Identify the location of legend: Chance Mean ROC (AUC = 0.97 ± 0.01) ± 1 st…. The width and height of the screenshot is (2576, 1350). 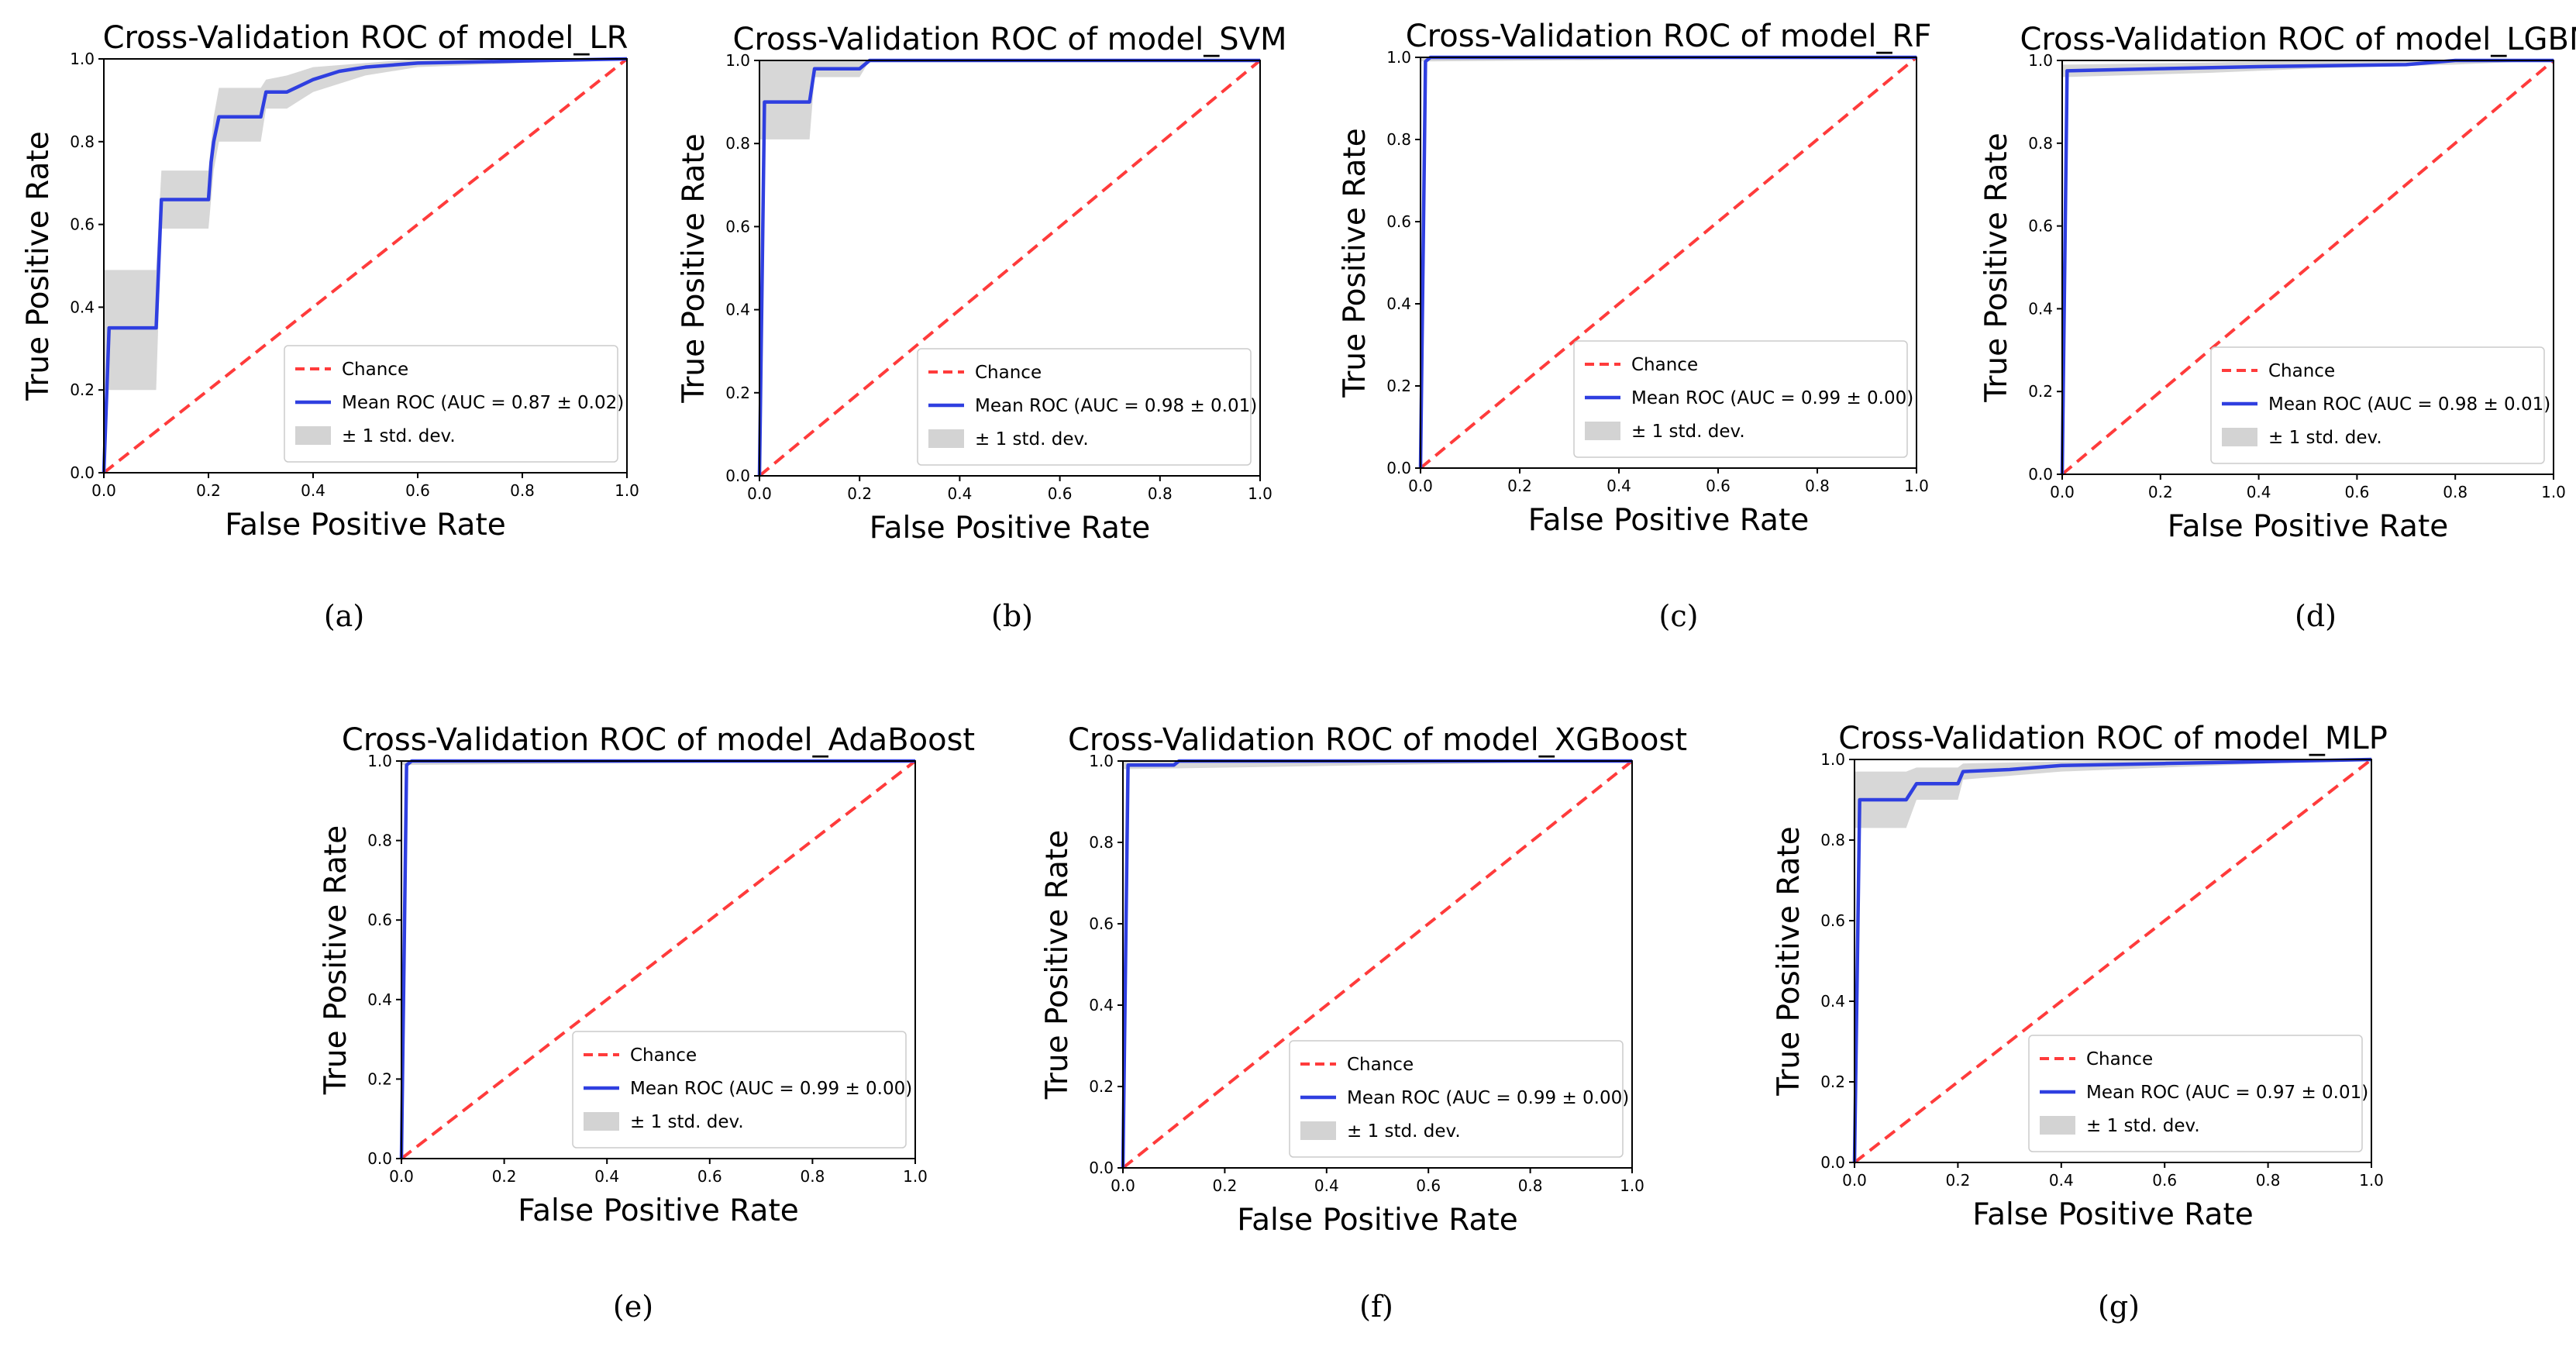
(2198, 1093).